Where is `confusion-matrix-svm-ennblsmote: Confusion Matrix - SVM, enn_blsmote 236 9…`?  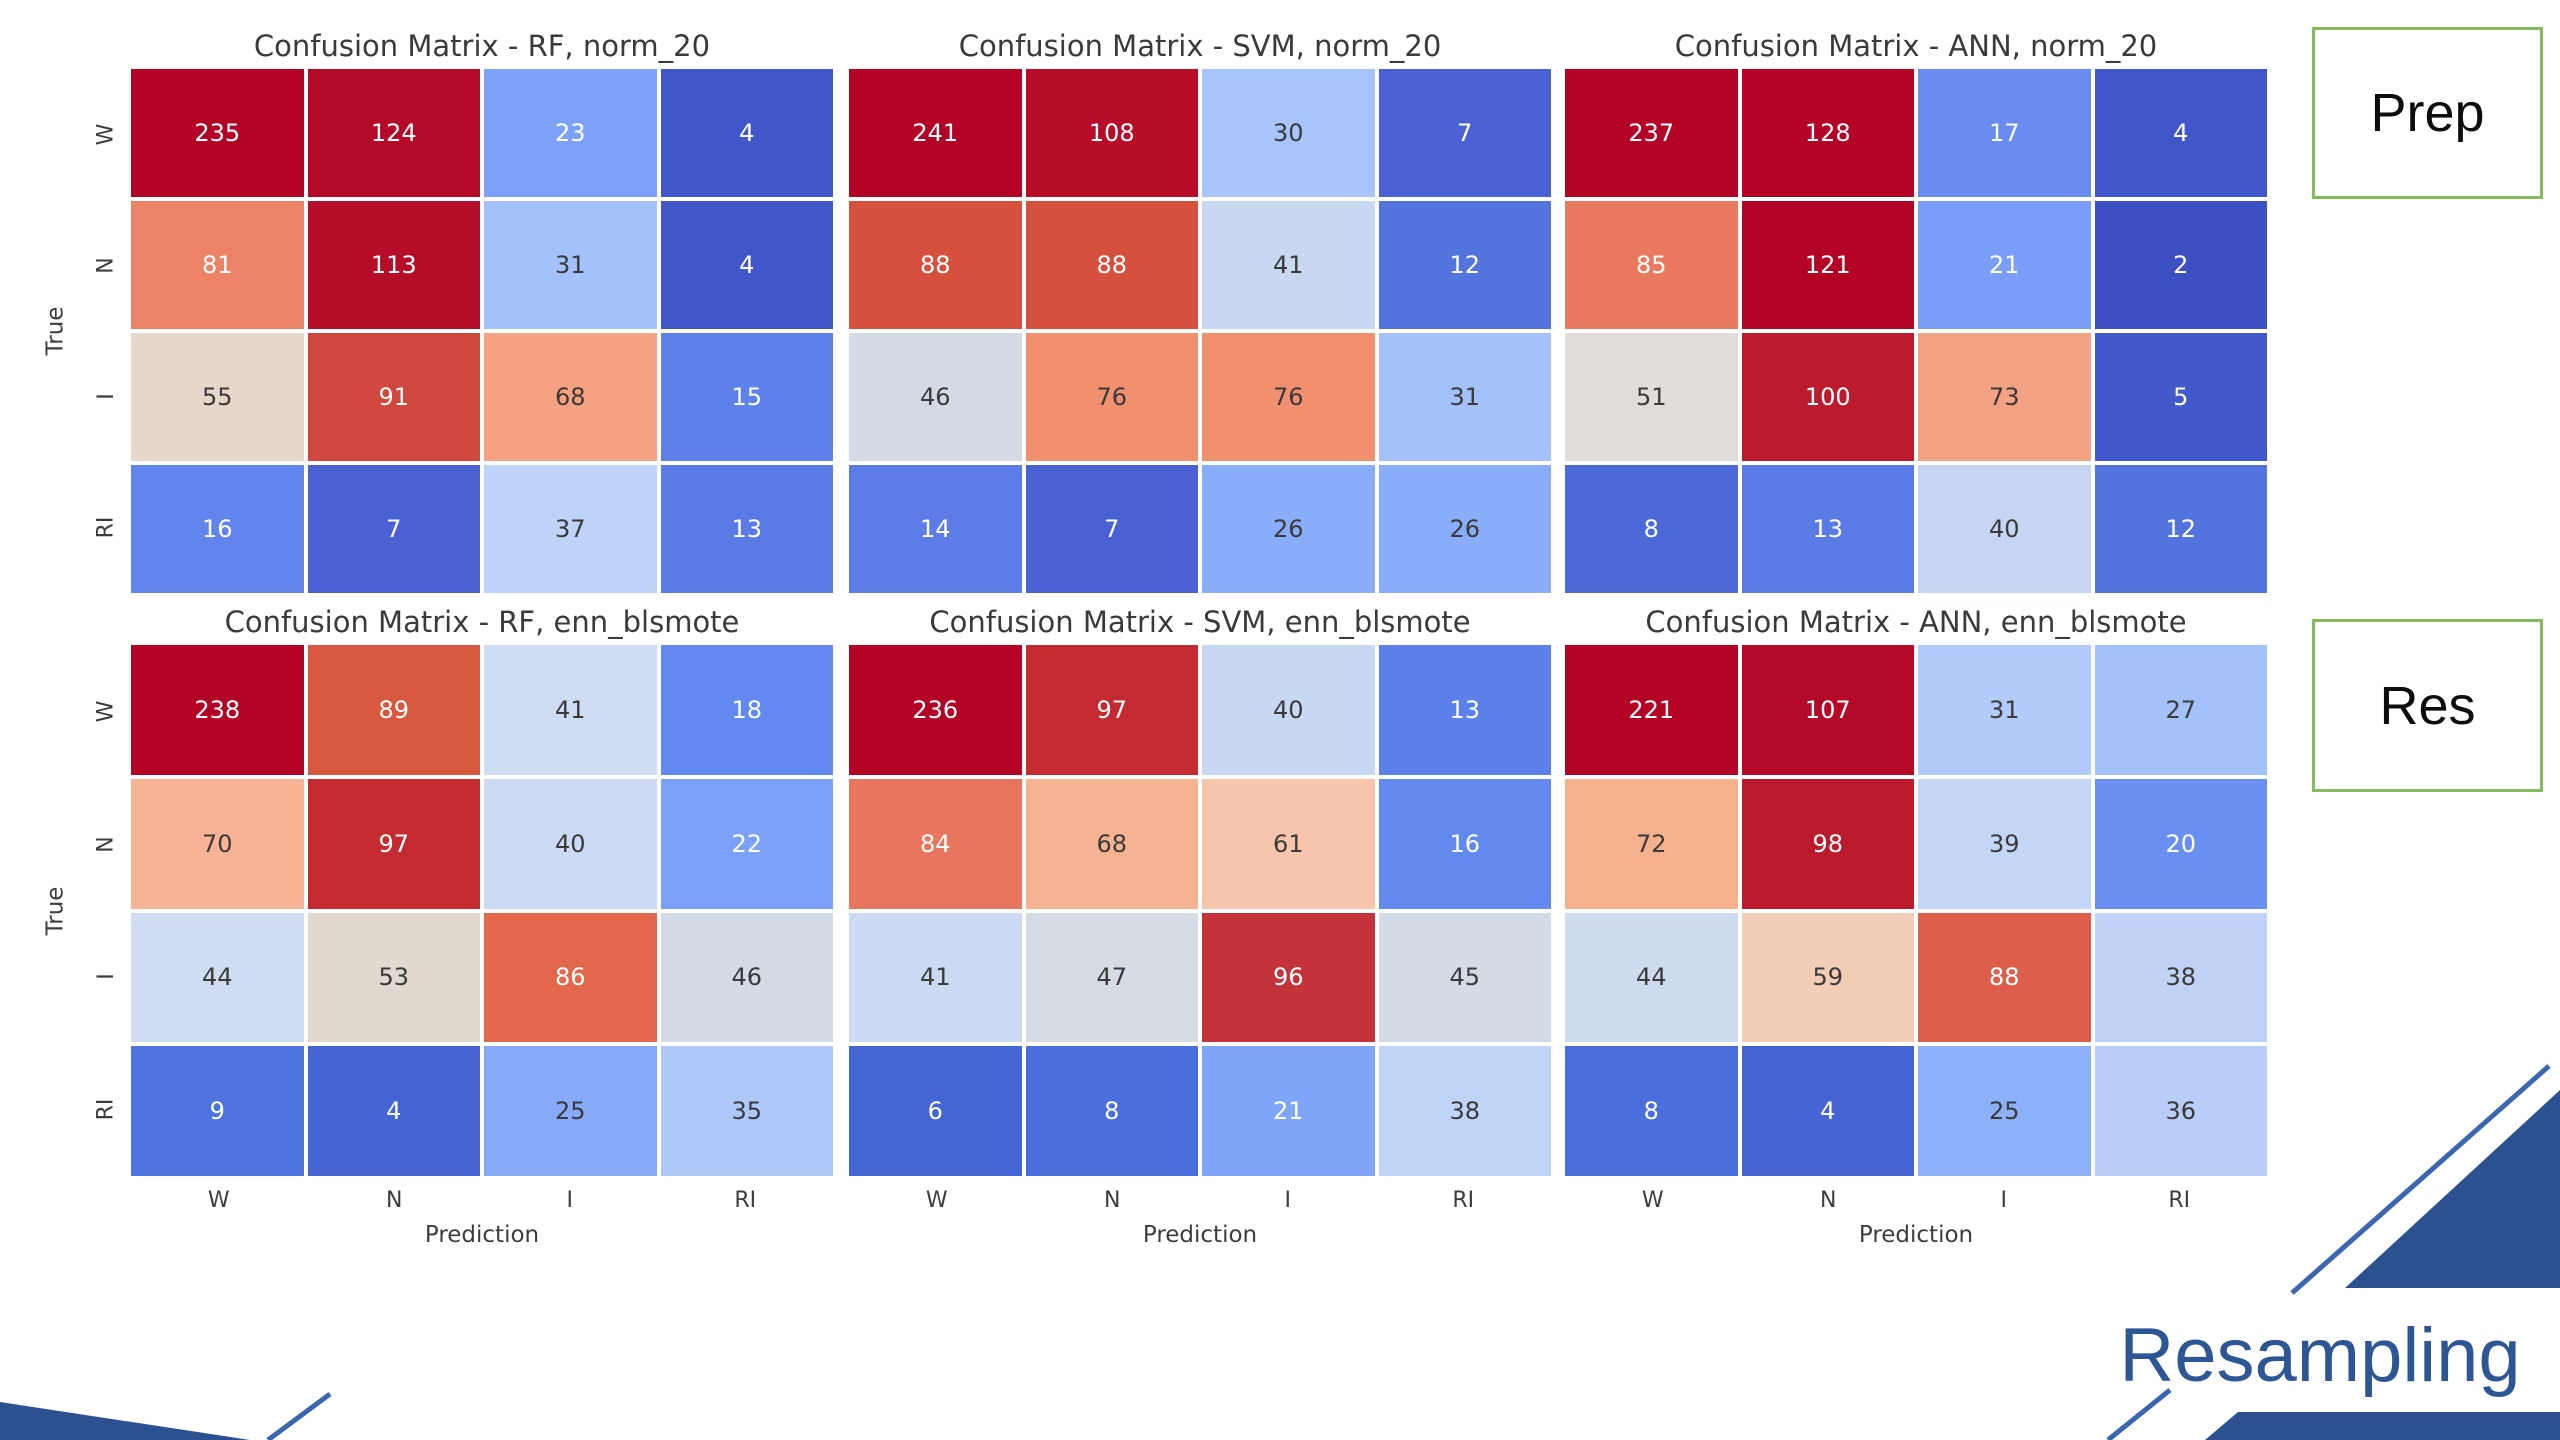 confusion-matrix-svm-ennblsmote: Confusion Matrix - SVM, enn_blsmote 236 9… is located at coordinates (1200, 926).